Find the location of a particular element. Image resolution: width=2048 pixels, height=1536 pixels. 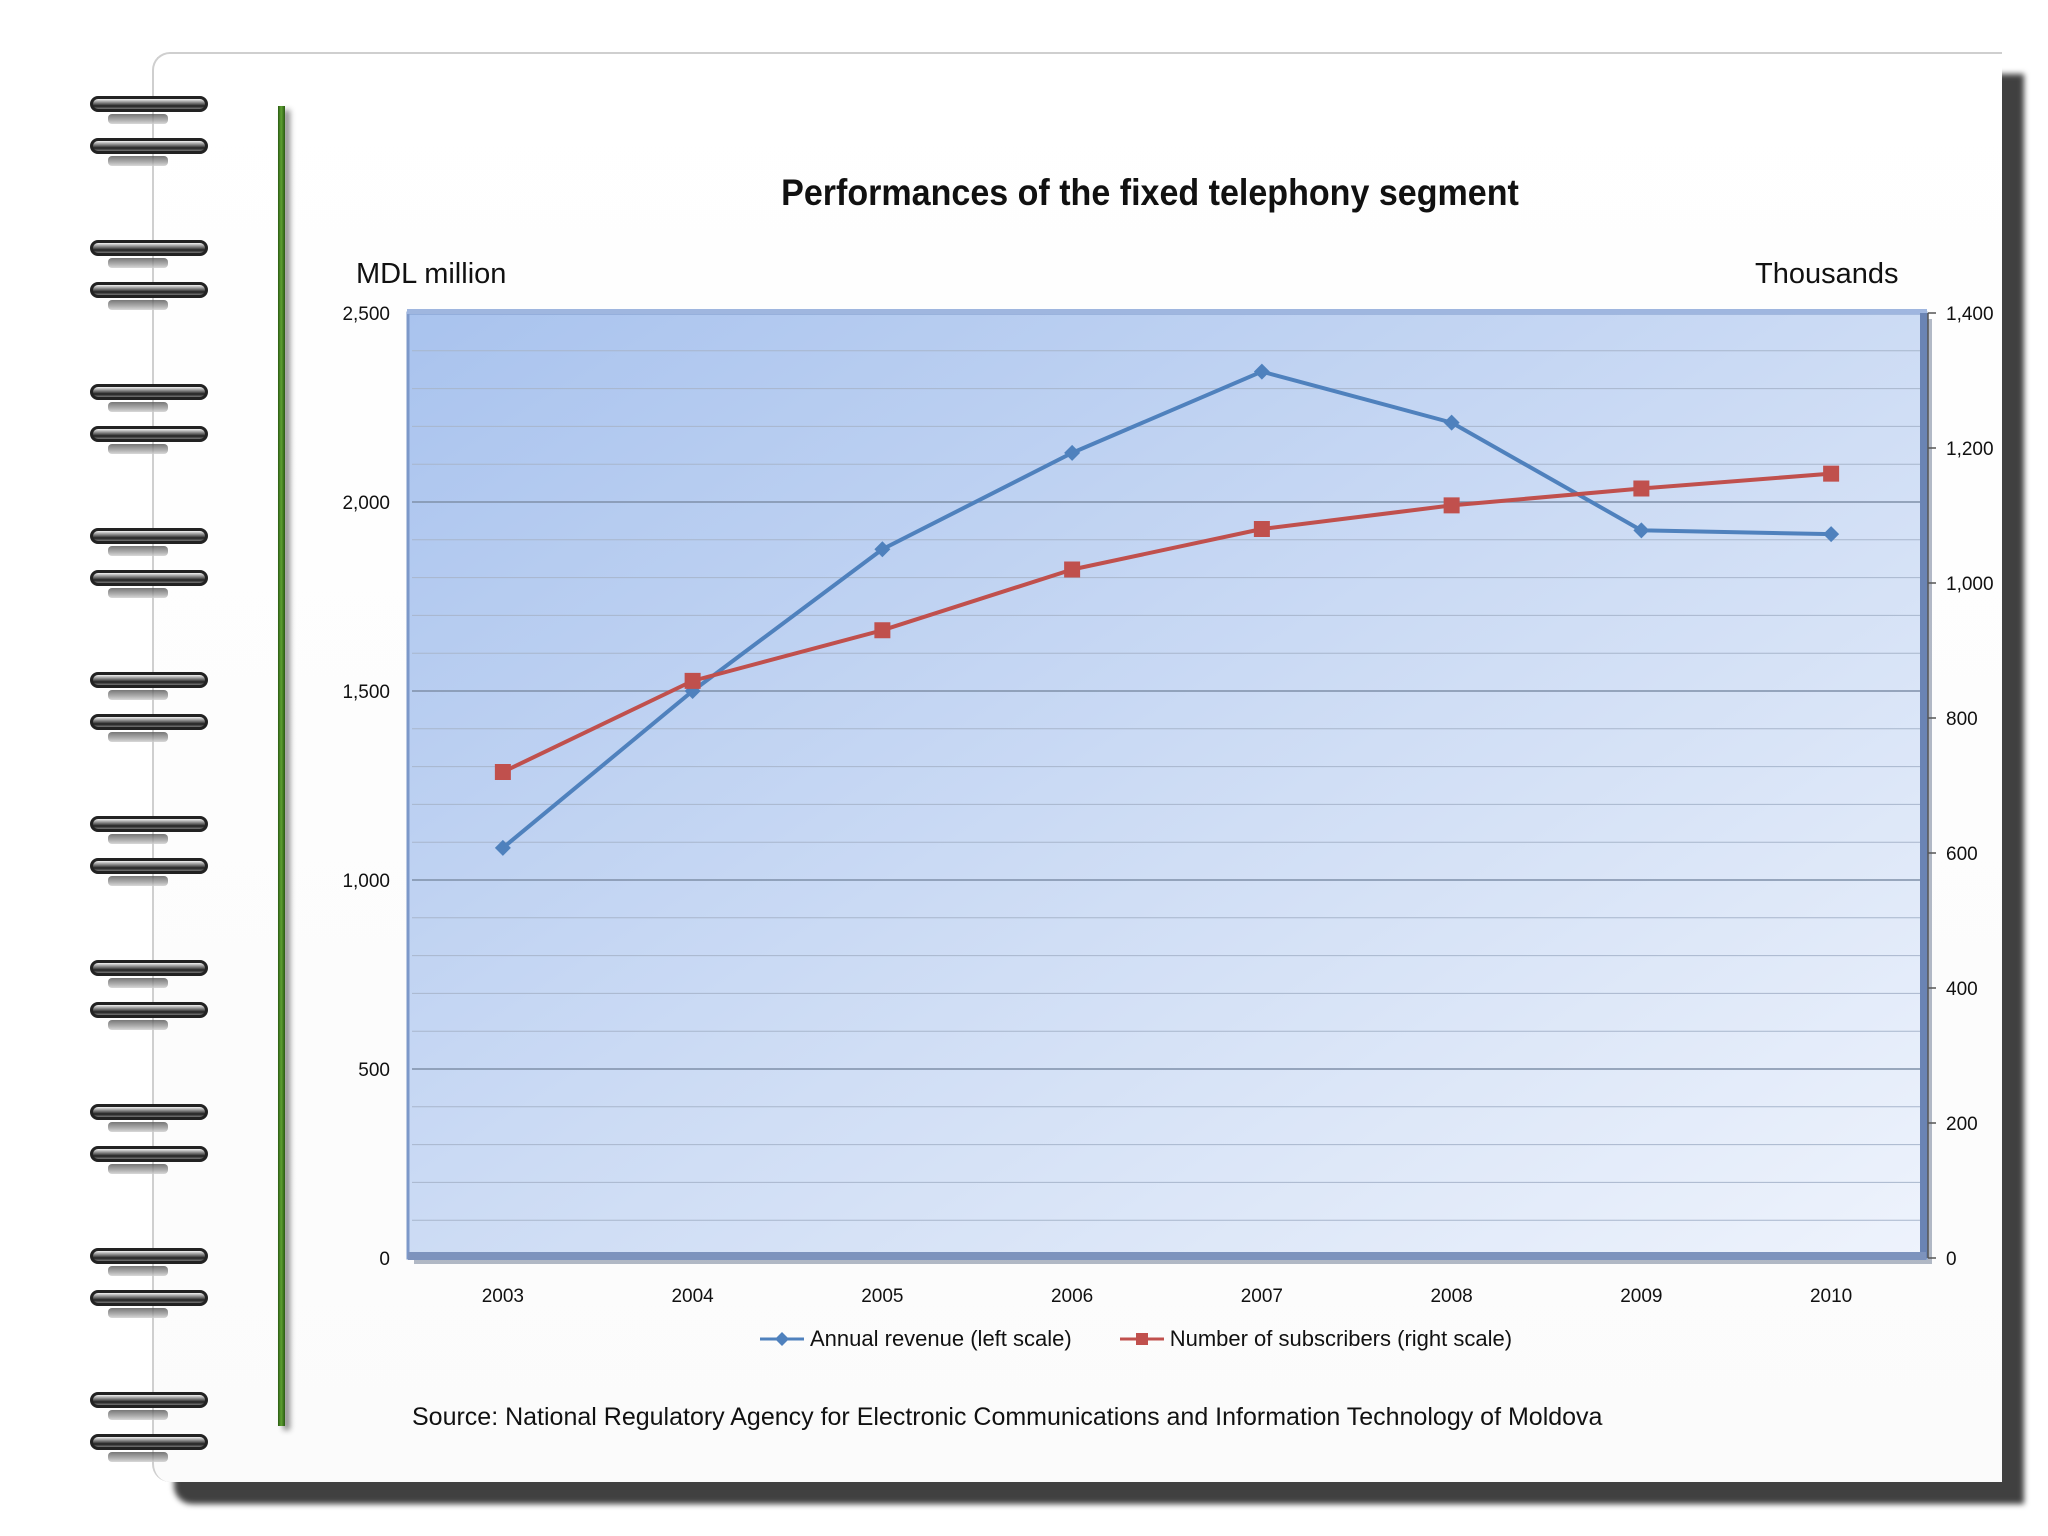

right-axis-tick-label: 200 is located at coordinates (1962, 1124).